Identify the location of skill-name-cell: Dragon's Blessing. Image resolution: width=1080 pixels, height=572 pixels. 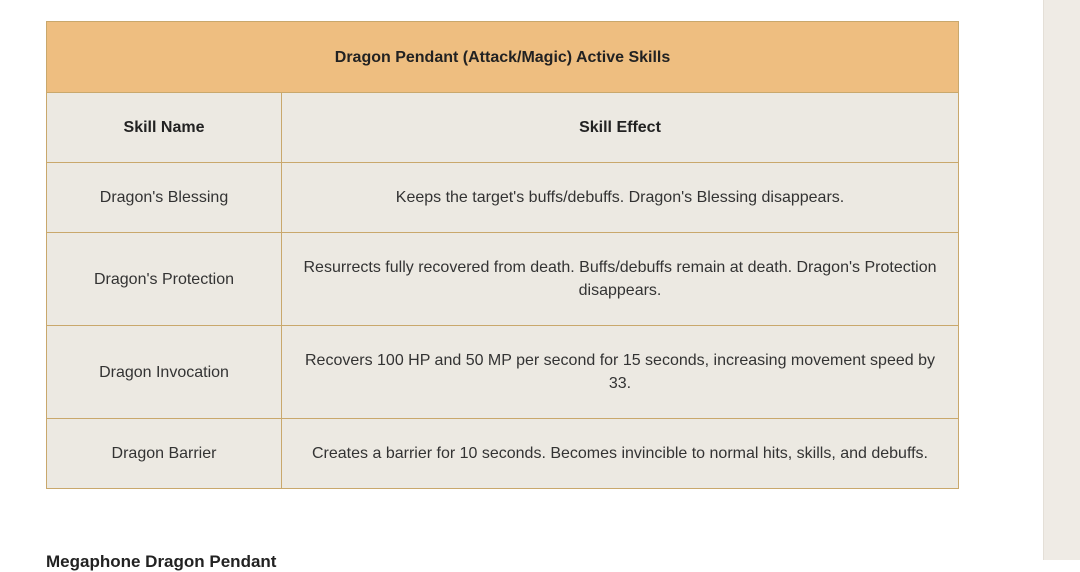
(164, 197).